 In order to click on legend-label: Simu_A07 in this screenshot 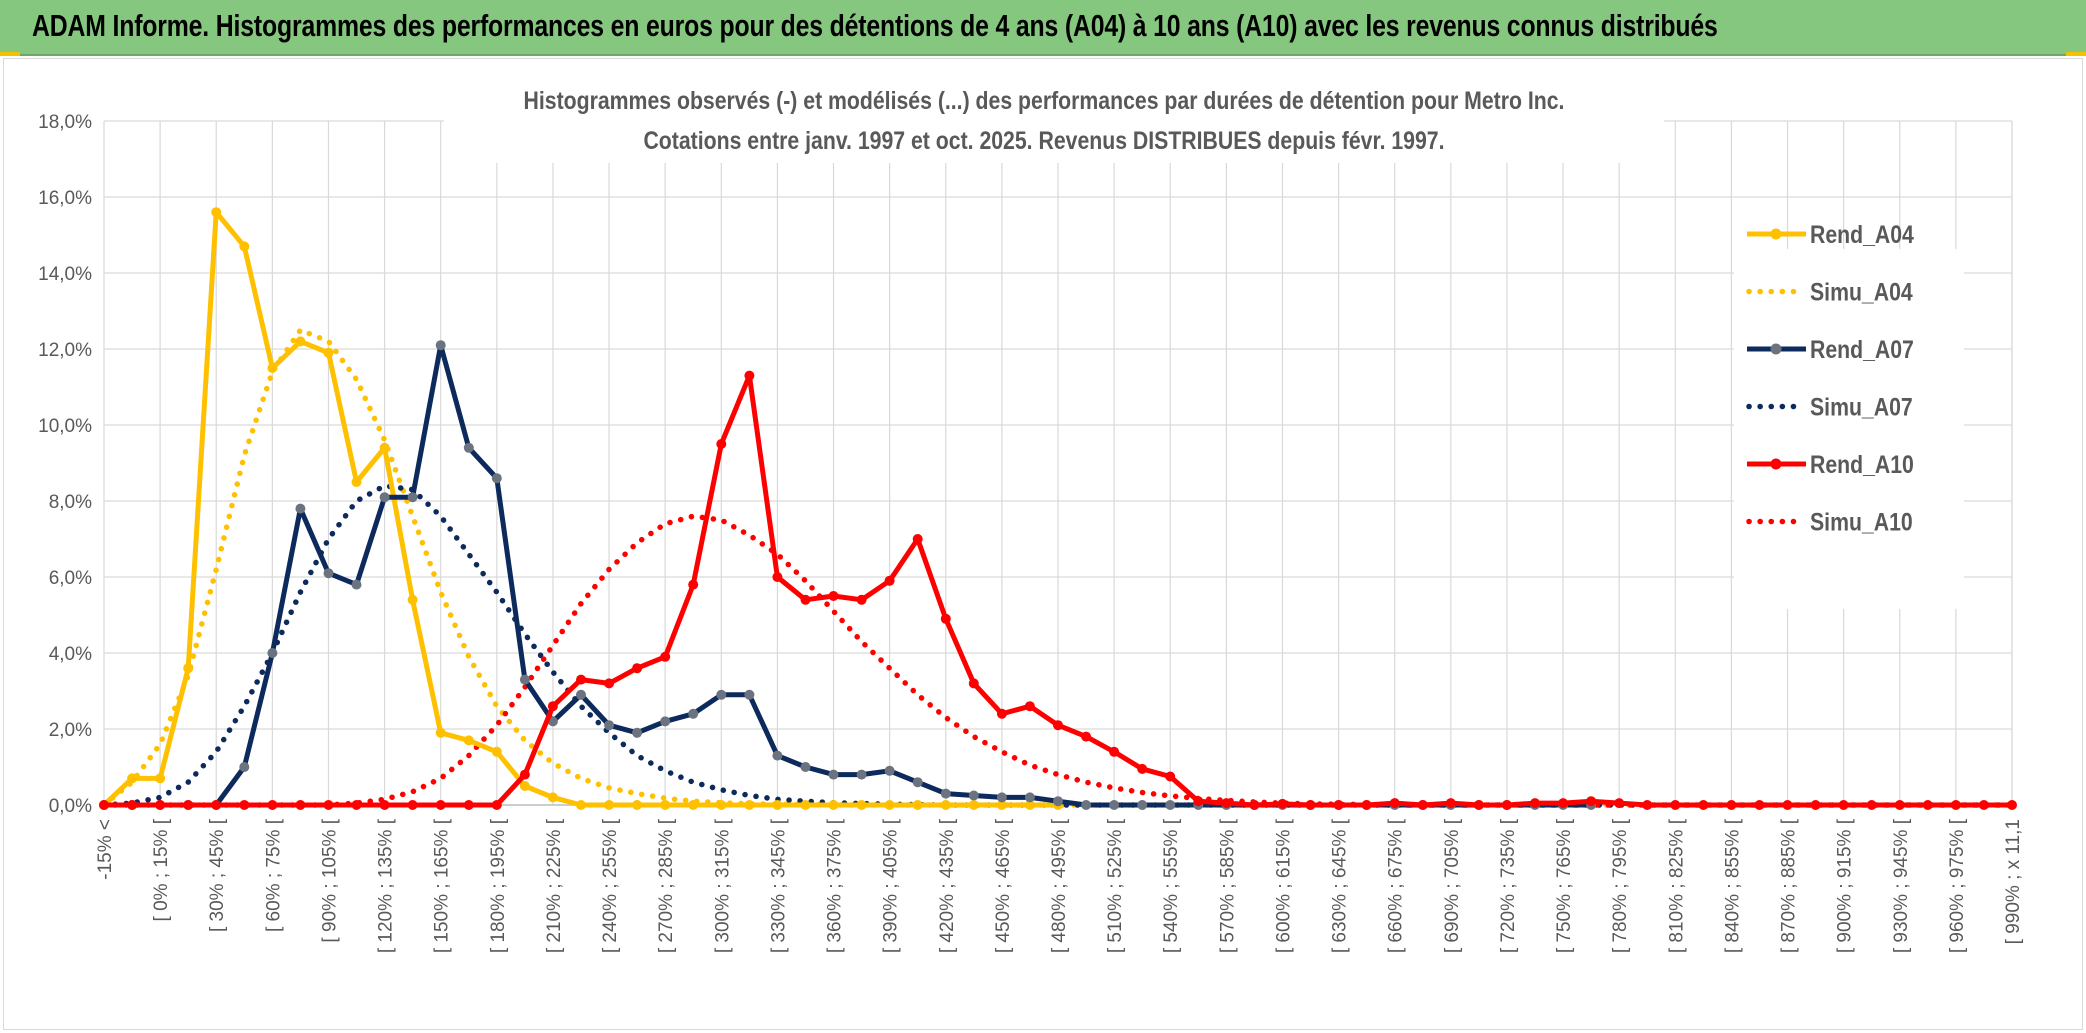, I will do `click(1861, 407)`.